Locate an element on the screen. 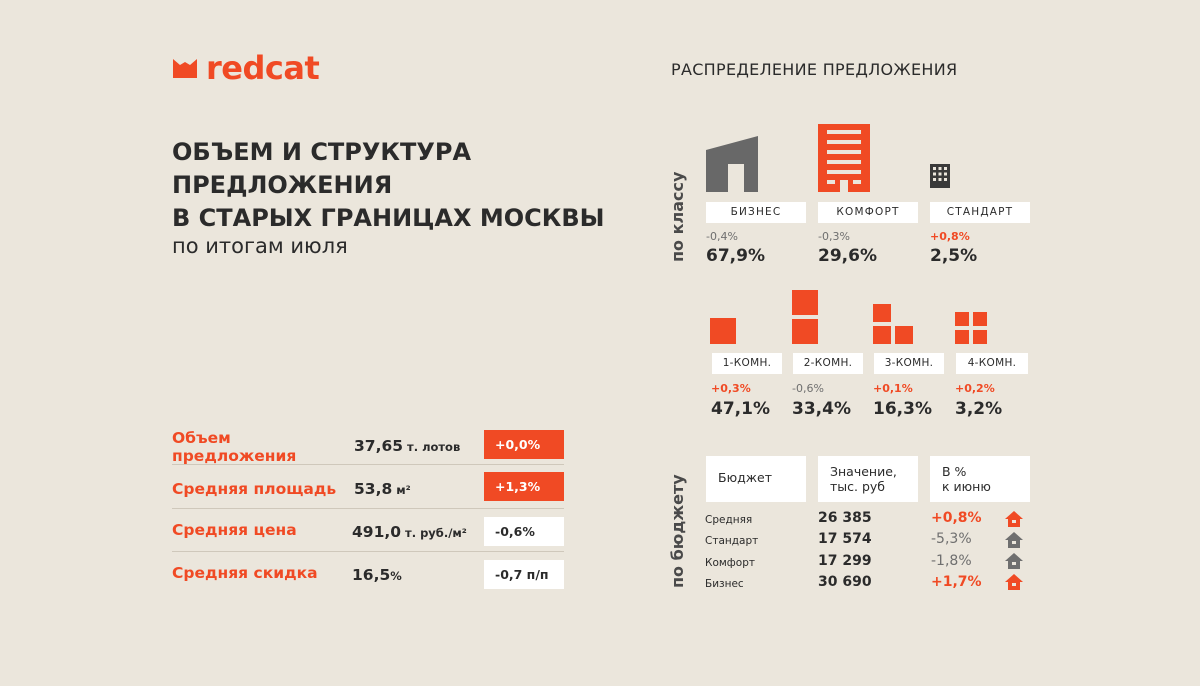  budget-row-label: Комфорт is located at coordinates (730, 563).